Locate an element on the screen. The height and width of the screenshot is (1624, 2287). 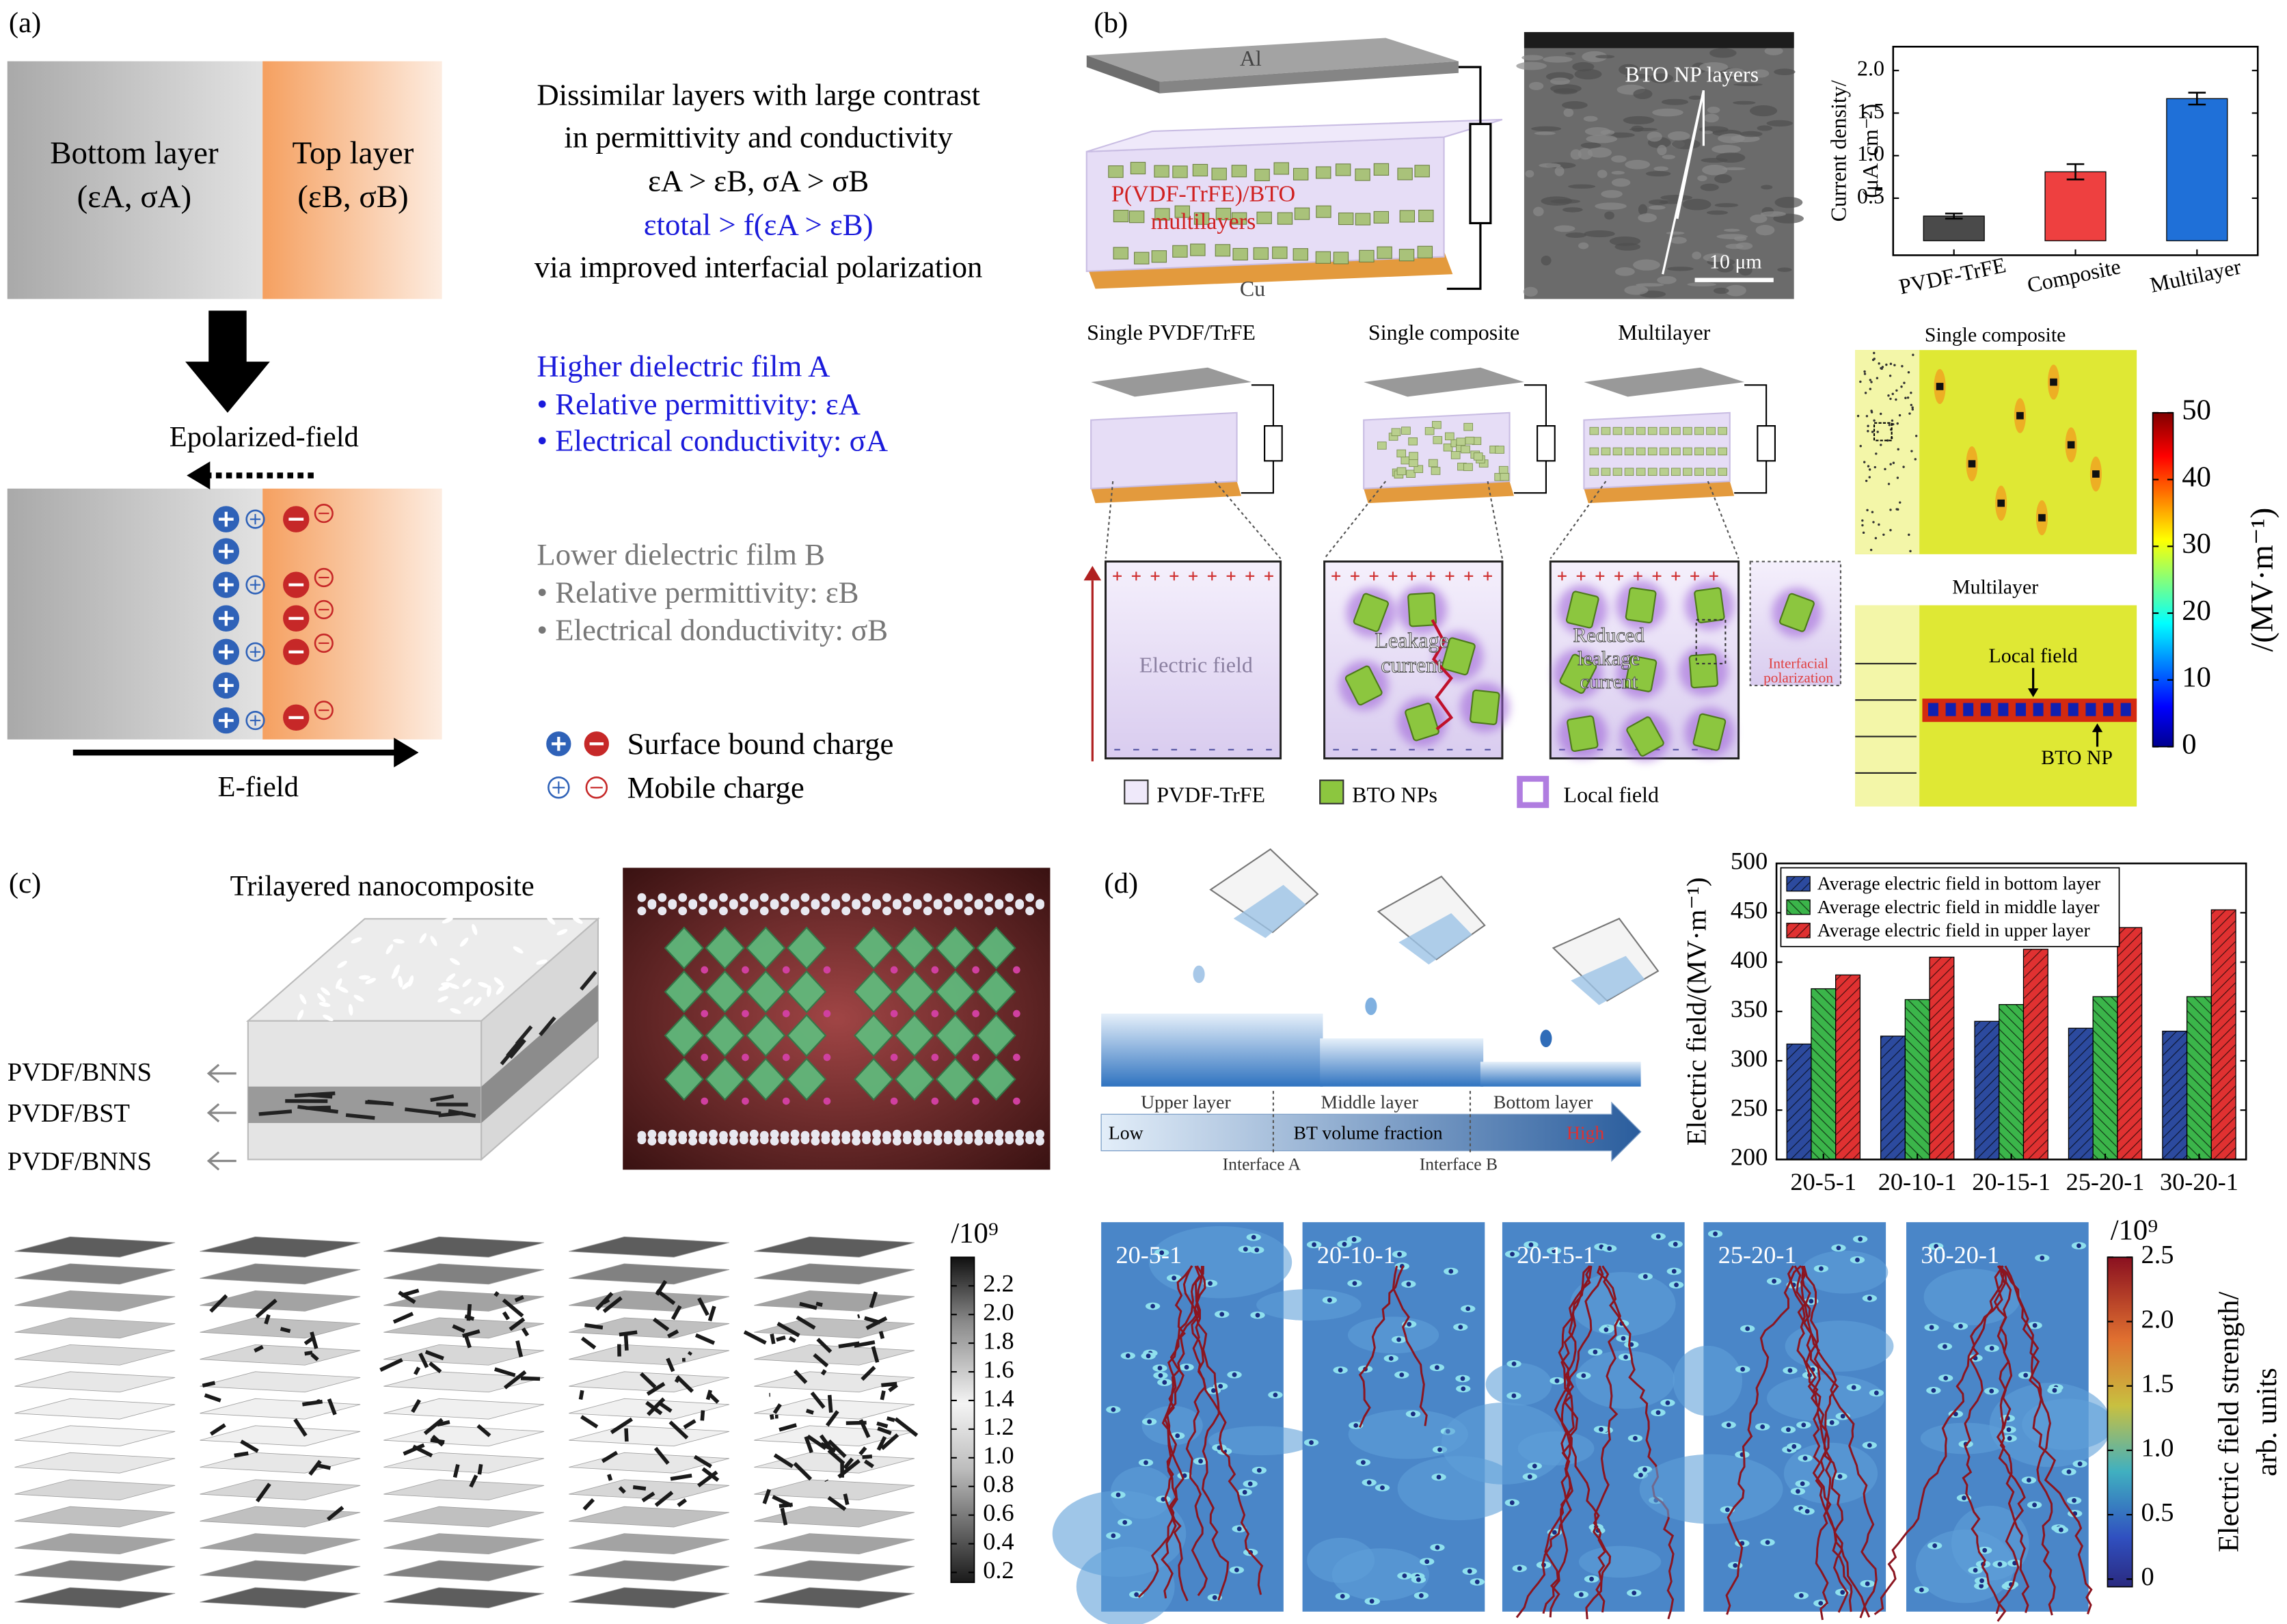
y-tick-label: 350 is located at coordinates (1749, 1009).